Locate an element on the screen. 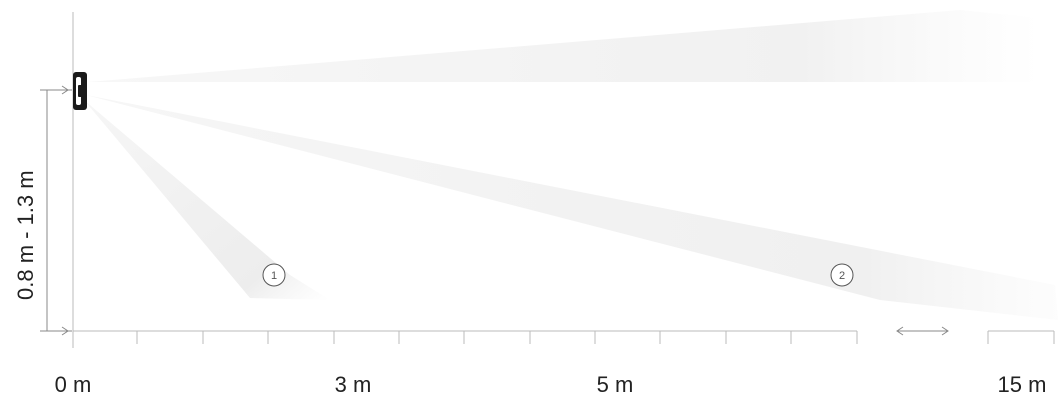 The height and width of the screenshot is (402, 1060). floor-axis is located at coordinates (564, 337).